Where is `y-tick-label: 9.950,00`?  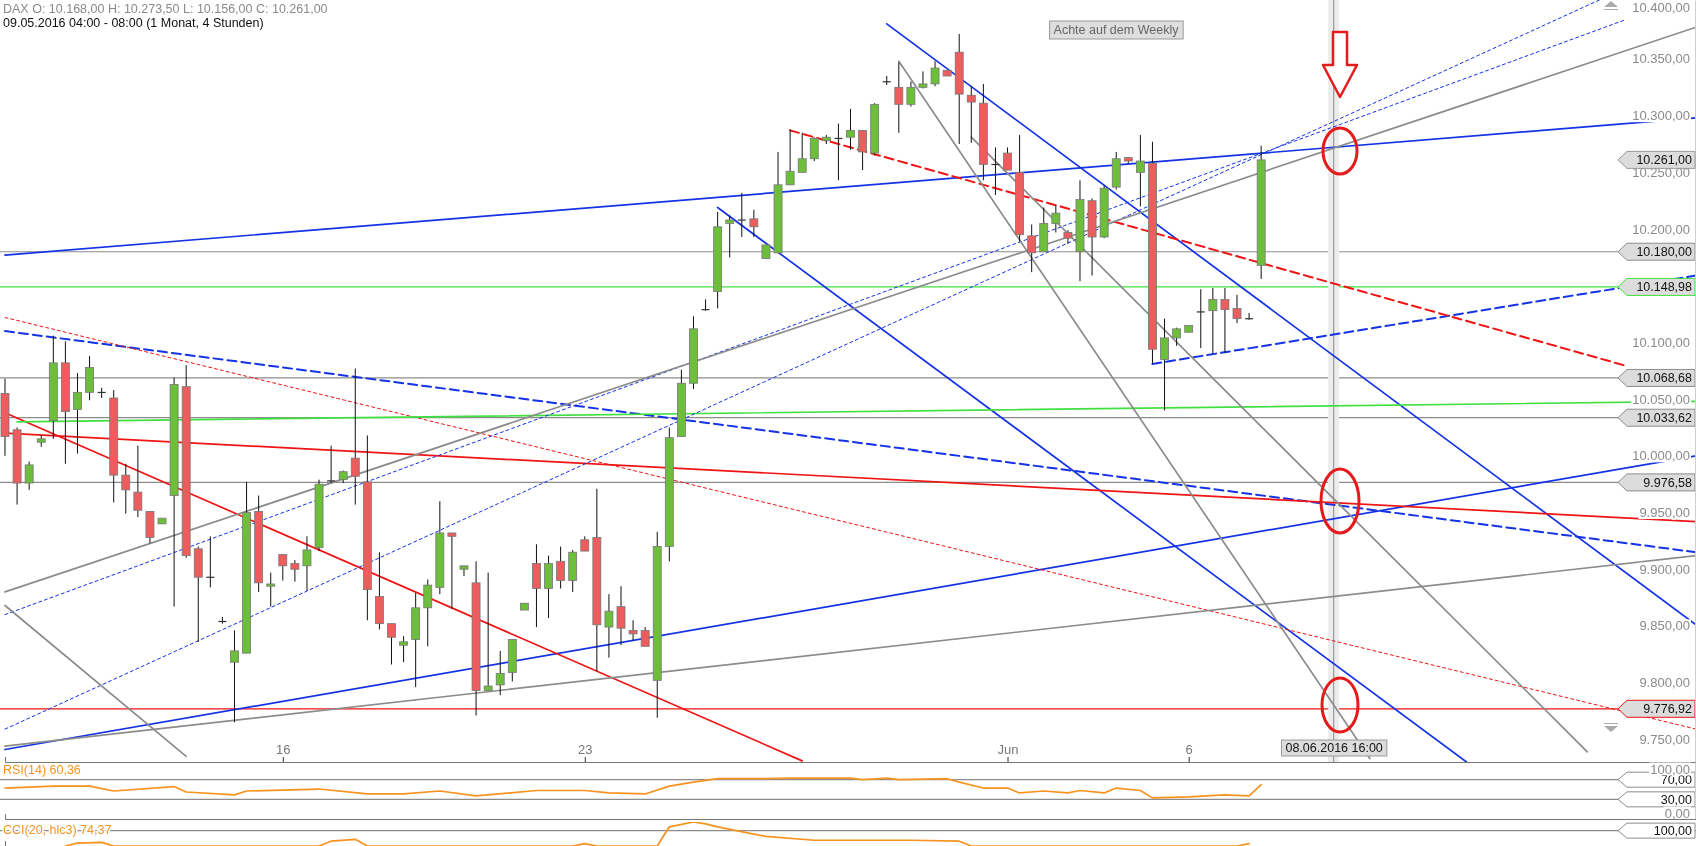
y-tick-label: 9.950,00 is located at coordinates (1664, 513).